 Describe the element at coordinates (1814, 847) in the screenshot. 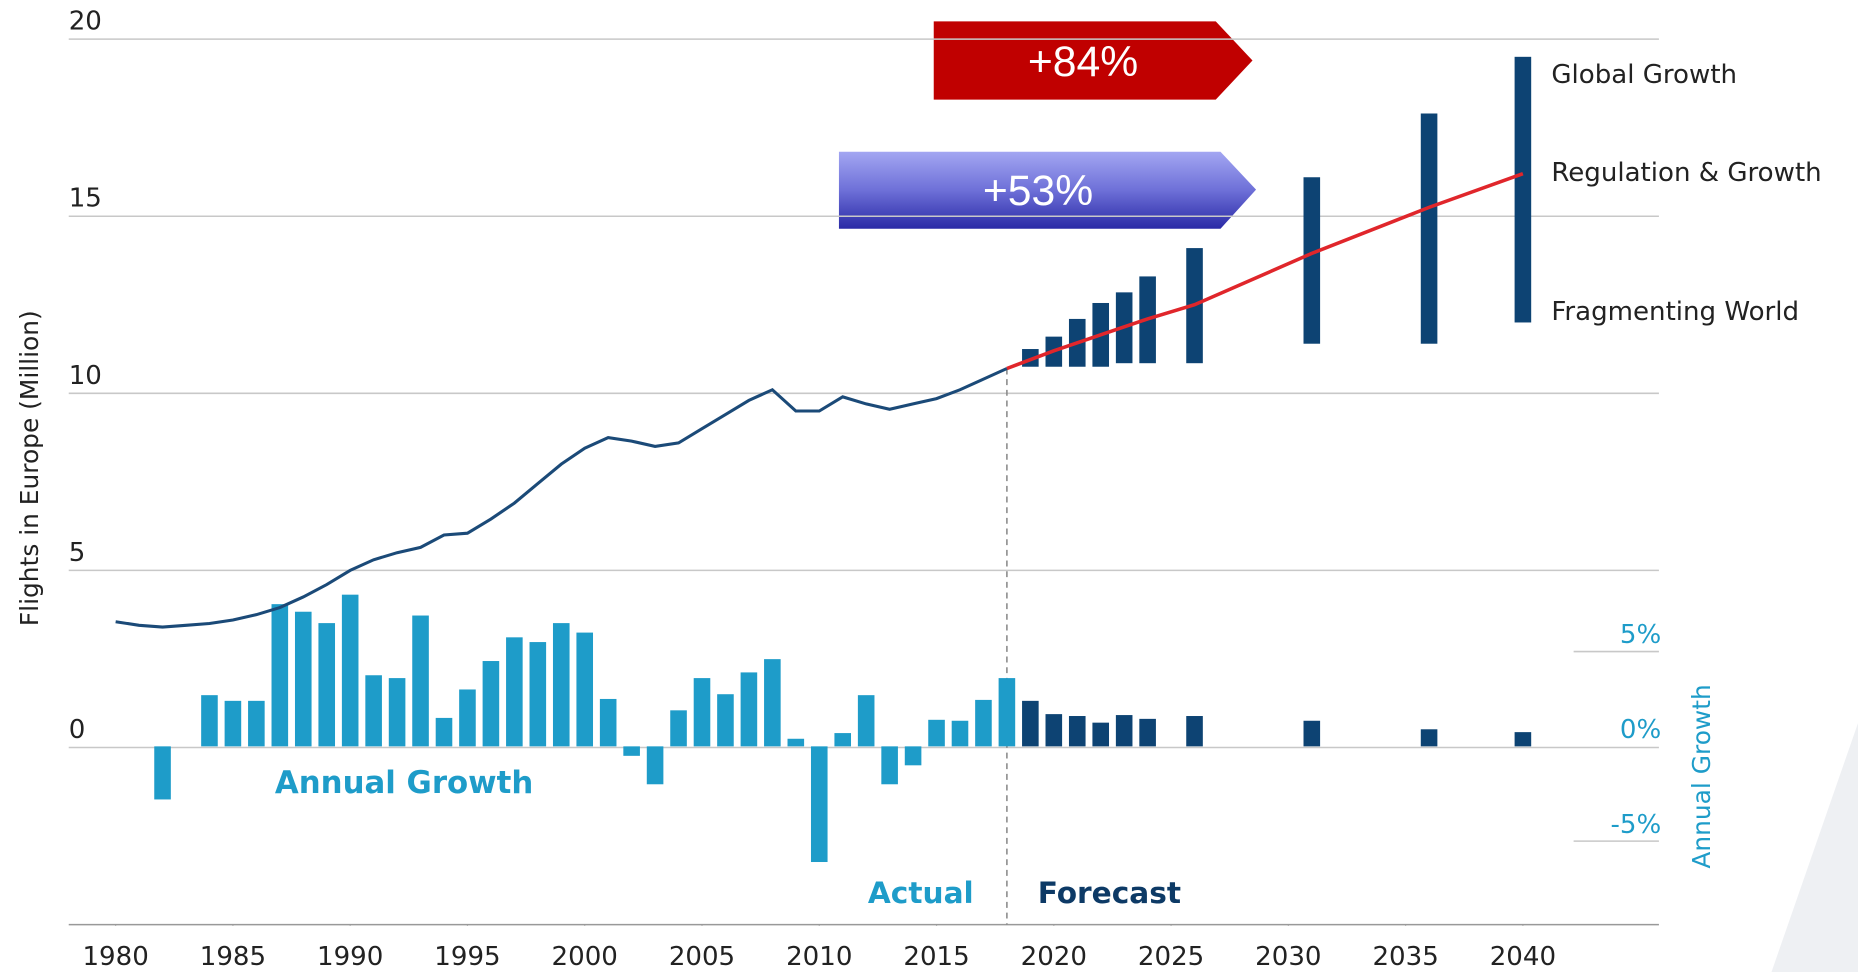

I see `decoration` at that location.